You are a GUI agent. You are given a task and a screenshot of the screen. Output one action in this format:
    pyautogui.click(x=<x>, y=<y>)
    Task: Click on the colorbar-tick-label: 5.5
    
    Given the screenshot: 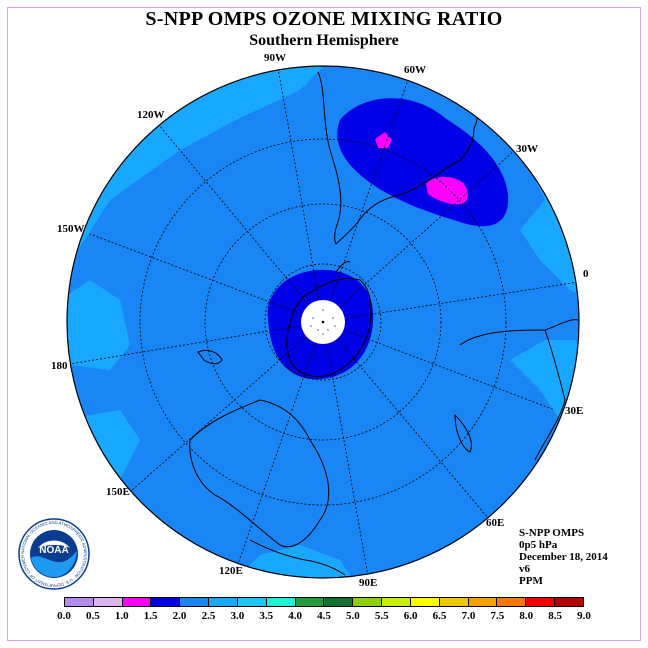 What is the action you would take?
    pyautogui.click(x=381, y=616)
    